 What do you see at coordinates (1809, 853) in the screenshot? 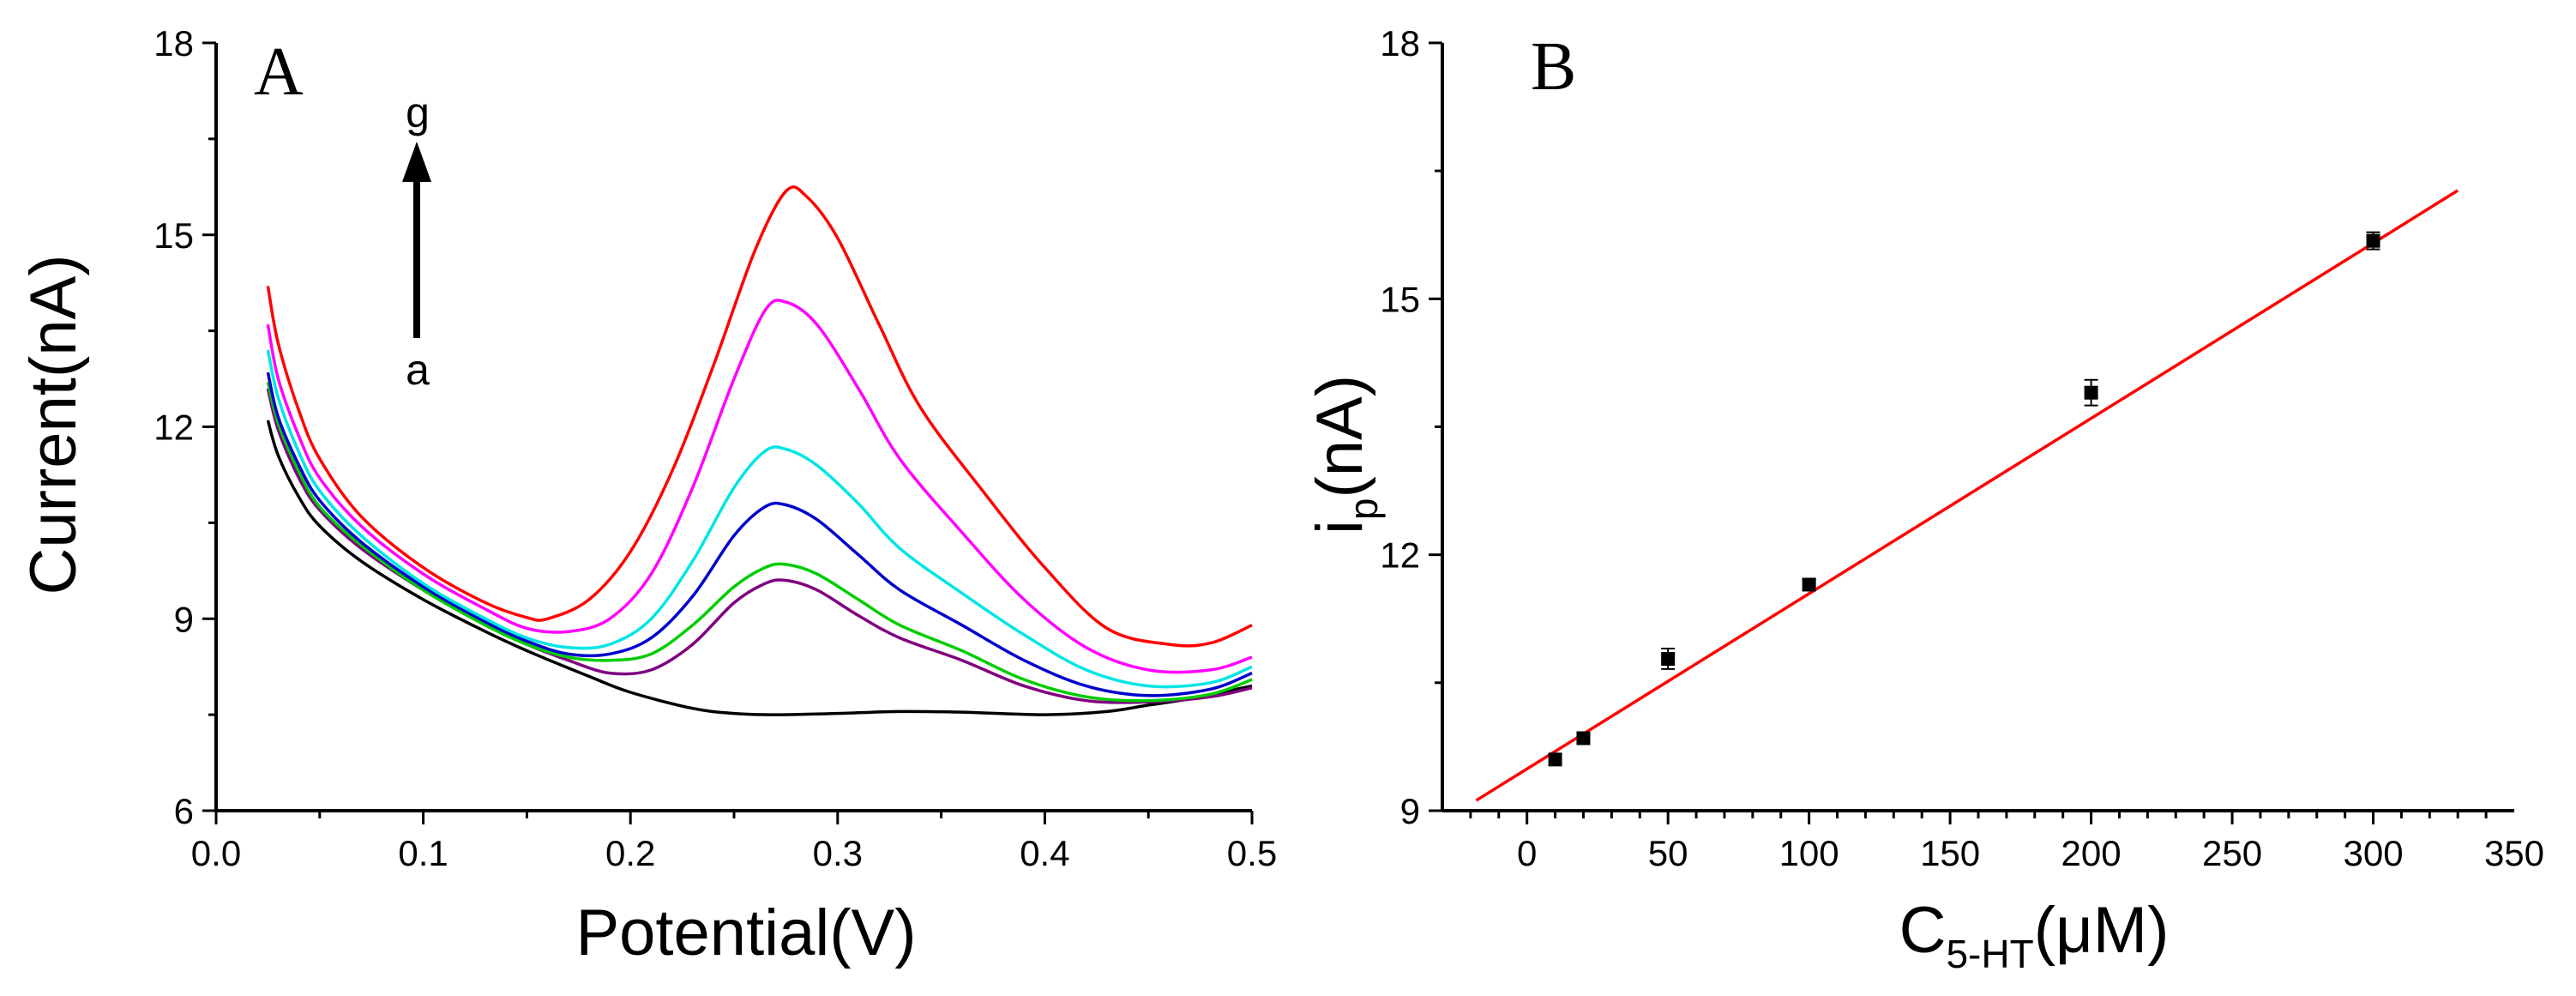
I see `x-tick-label: 100` at bounding box center [1809, 853].